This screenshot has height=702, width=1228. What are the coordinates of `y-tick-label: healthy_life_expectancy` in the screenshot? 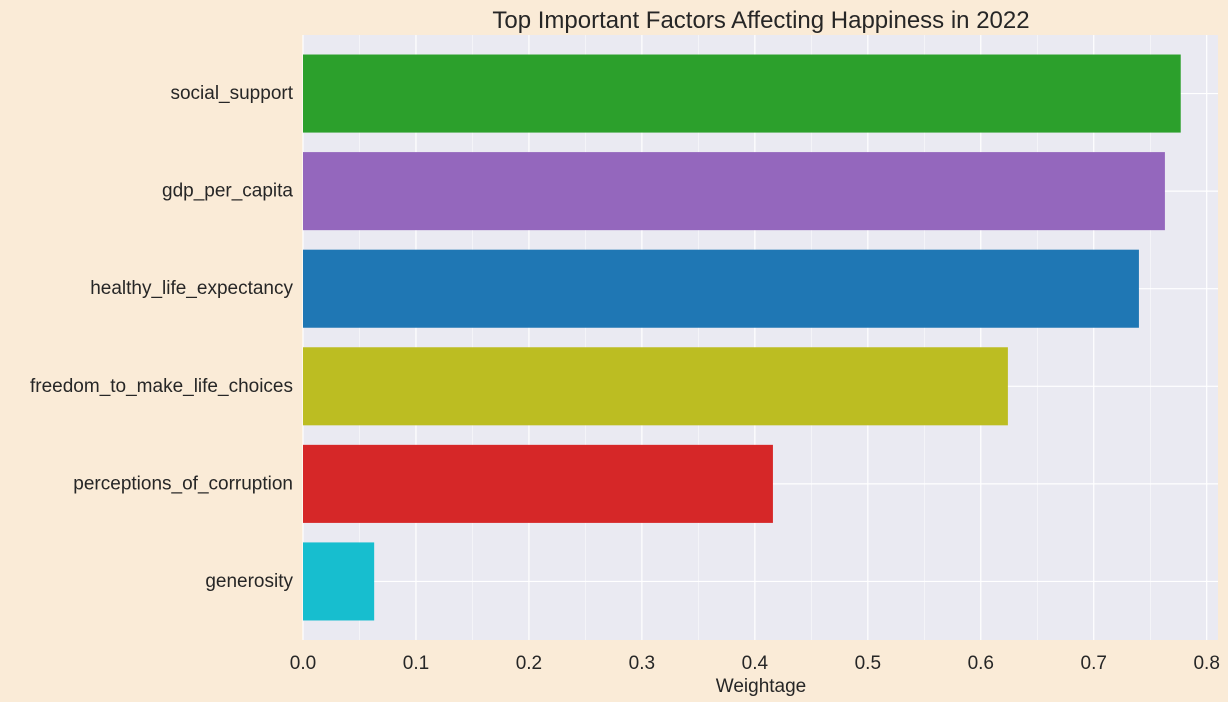 It's located at (191, 288).